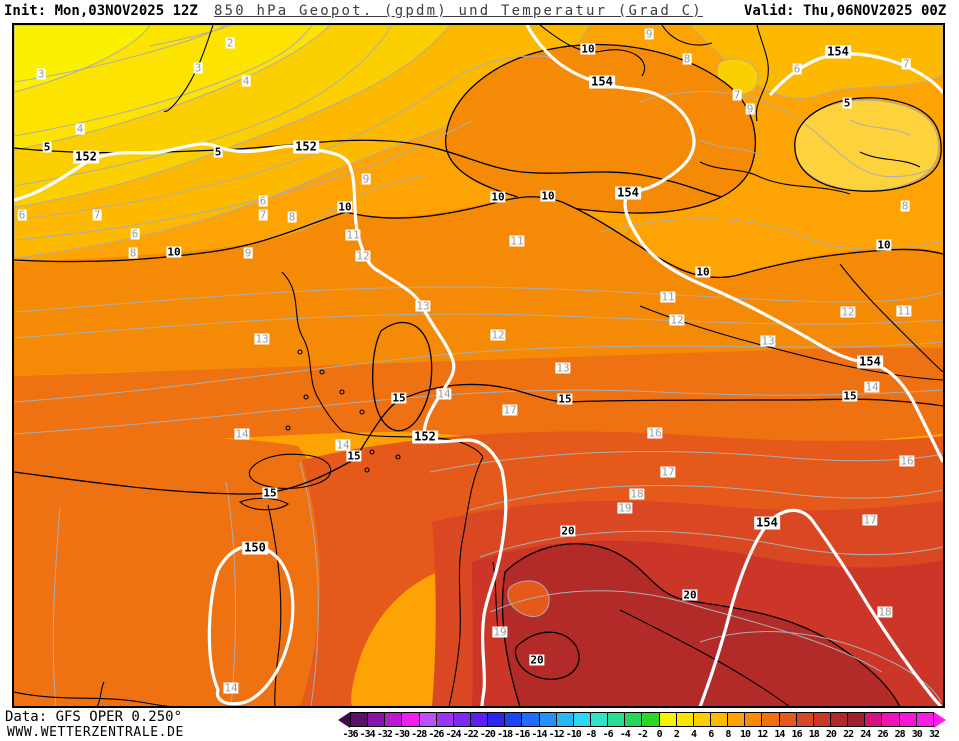  Describe the element at coordinates (882, 734) in the screenshot. I see `colorbar-tick: 26` at that location.